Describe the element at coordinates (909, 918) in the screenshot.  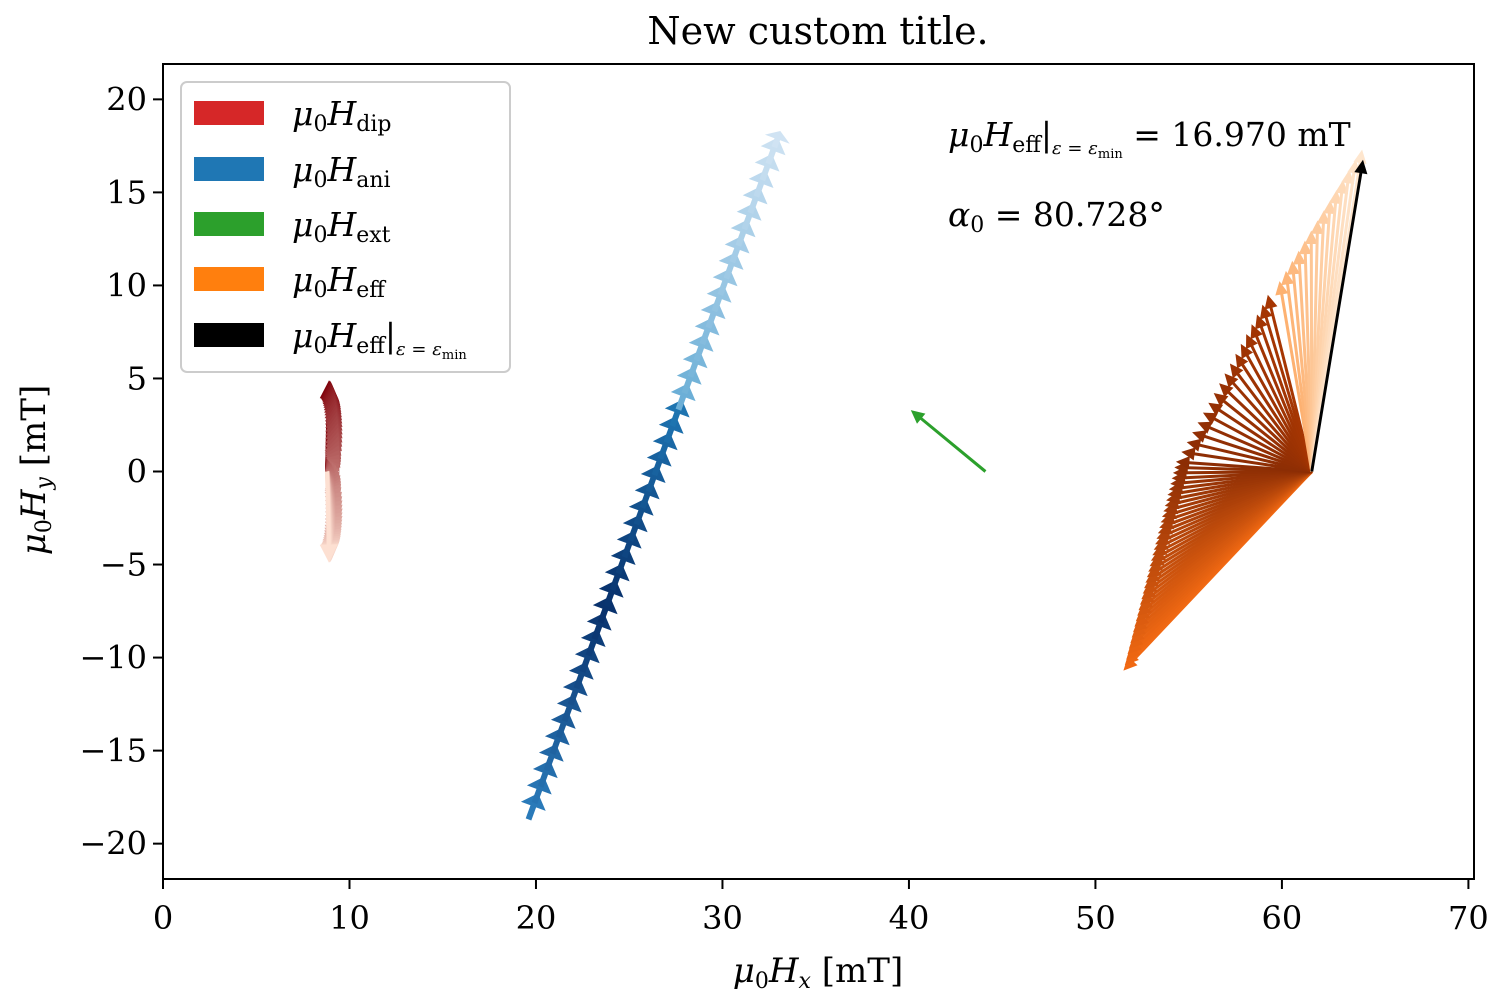
I see `x-tick-label: 40` at that location.